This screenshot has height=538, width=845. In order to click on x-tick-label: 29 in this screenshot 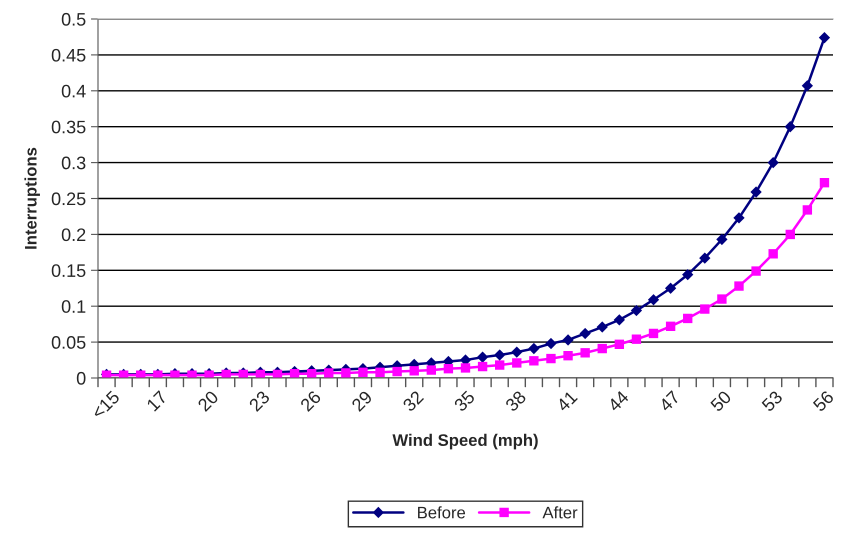, I will do `click(361, 401)`.